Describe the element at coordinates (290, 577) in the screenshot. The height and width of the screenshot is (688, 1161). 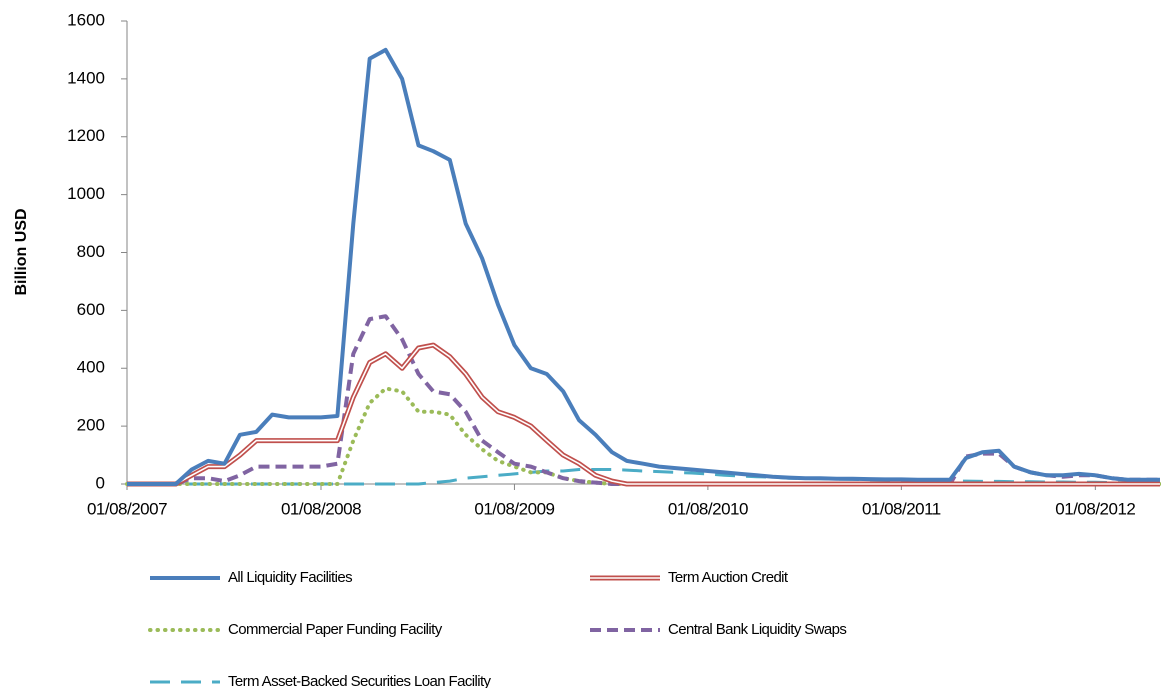
I see `legend-label: All Liquidity Facilities` at that location.